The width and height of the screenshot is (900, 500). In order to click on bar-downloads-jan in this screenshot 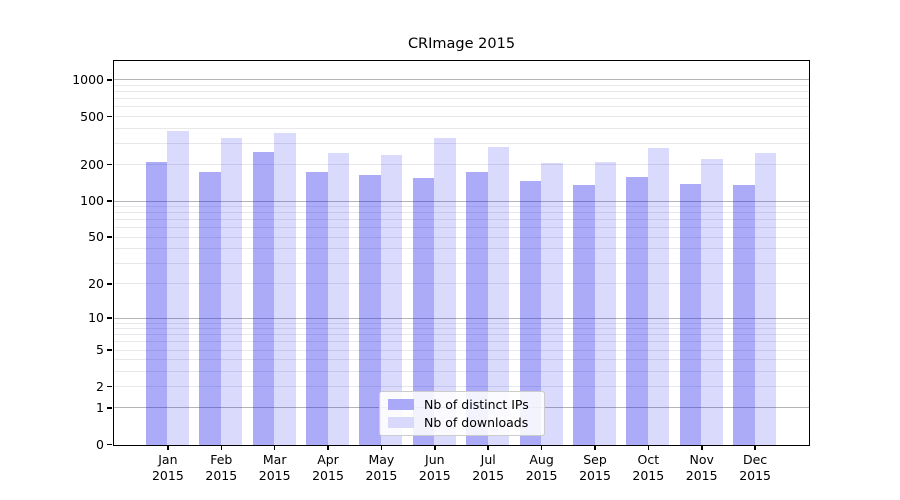, I will do `click(178, 287)`.